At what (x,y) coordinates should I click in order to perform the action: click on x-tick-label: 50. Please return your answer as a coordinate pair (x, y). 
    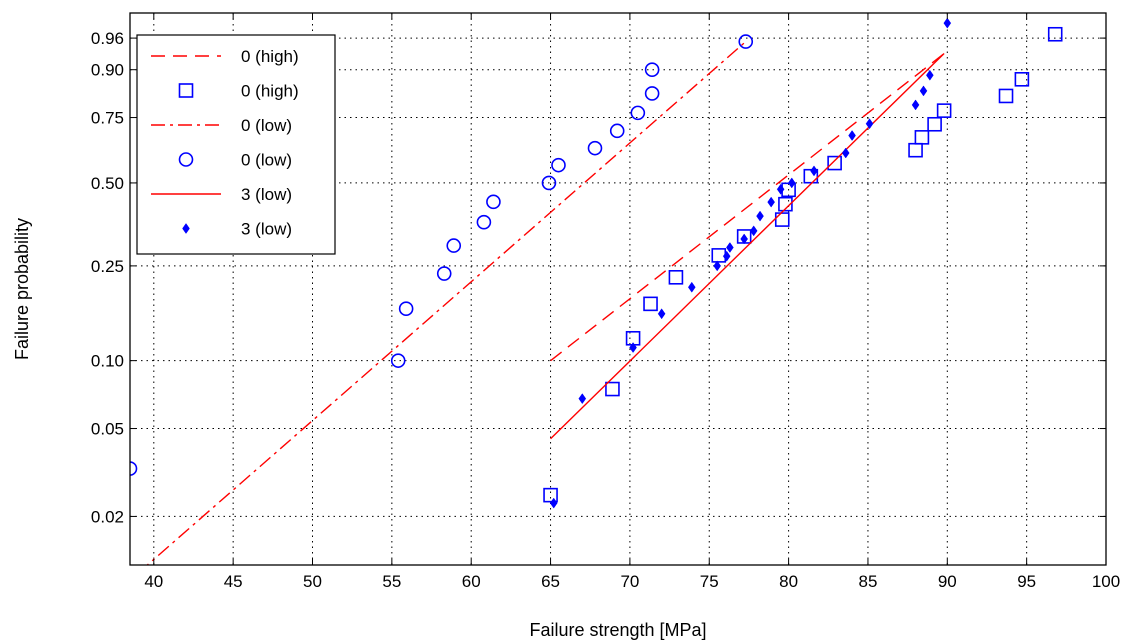
    Looking at the image, I should click on (312, 581).